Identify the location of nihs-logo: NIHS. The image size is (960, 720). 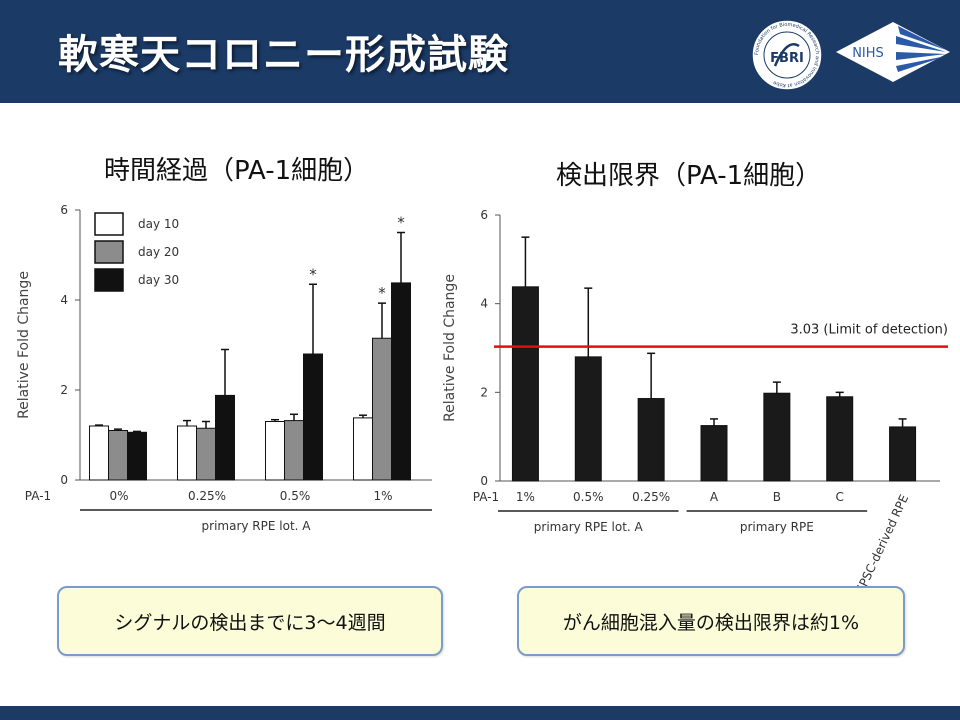
(893, 52).